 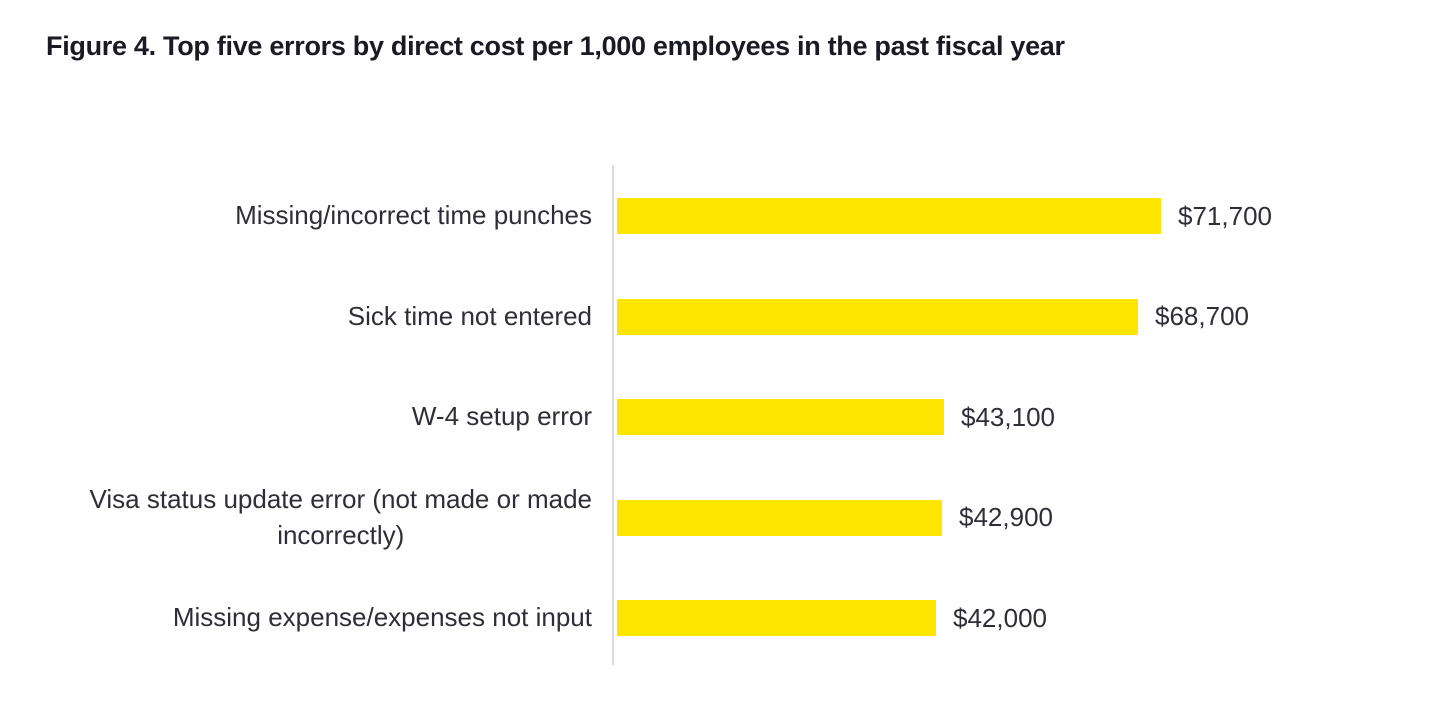 What do you see at coordinates (1006, 517) in the screenshot?
I see `value-label: $42,900` at bounding box center [1006, 517].